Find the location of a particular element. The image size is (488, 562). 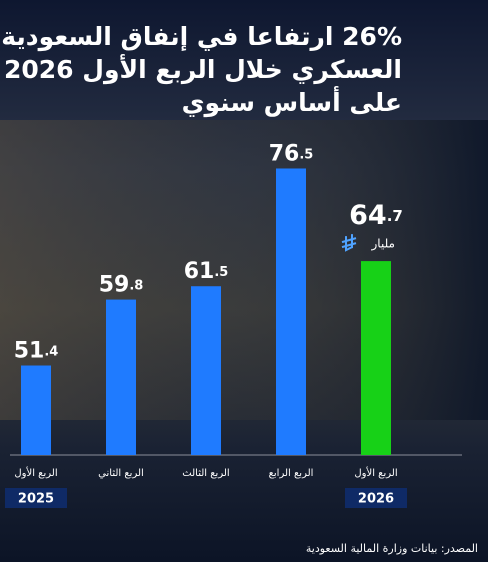

riyal-symbol is located at coordinates (349, 243).